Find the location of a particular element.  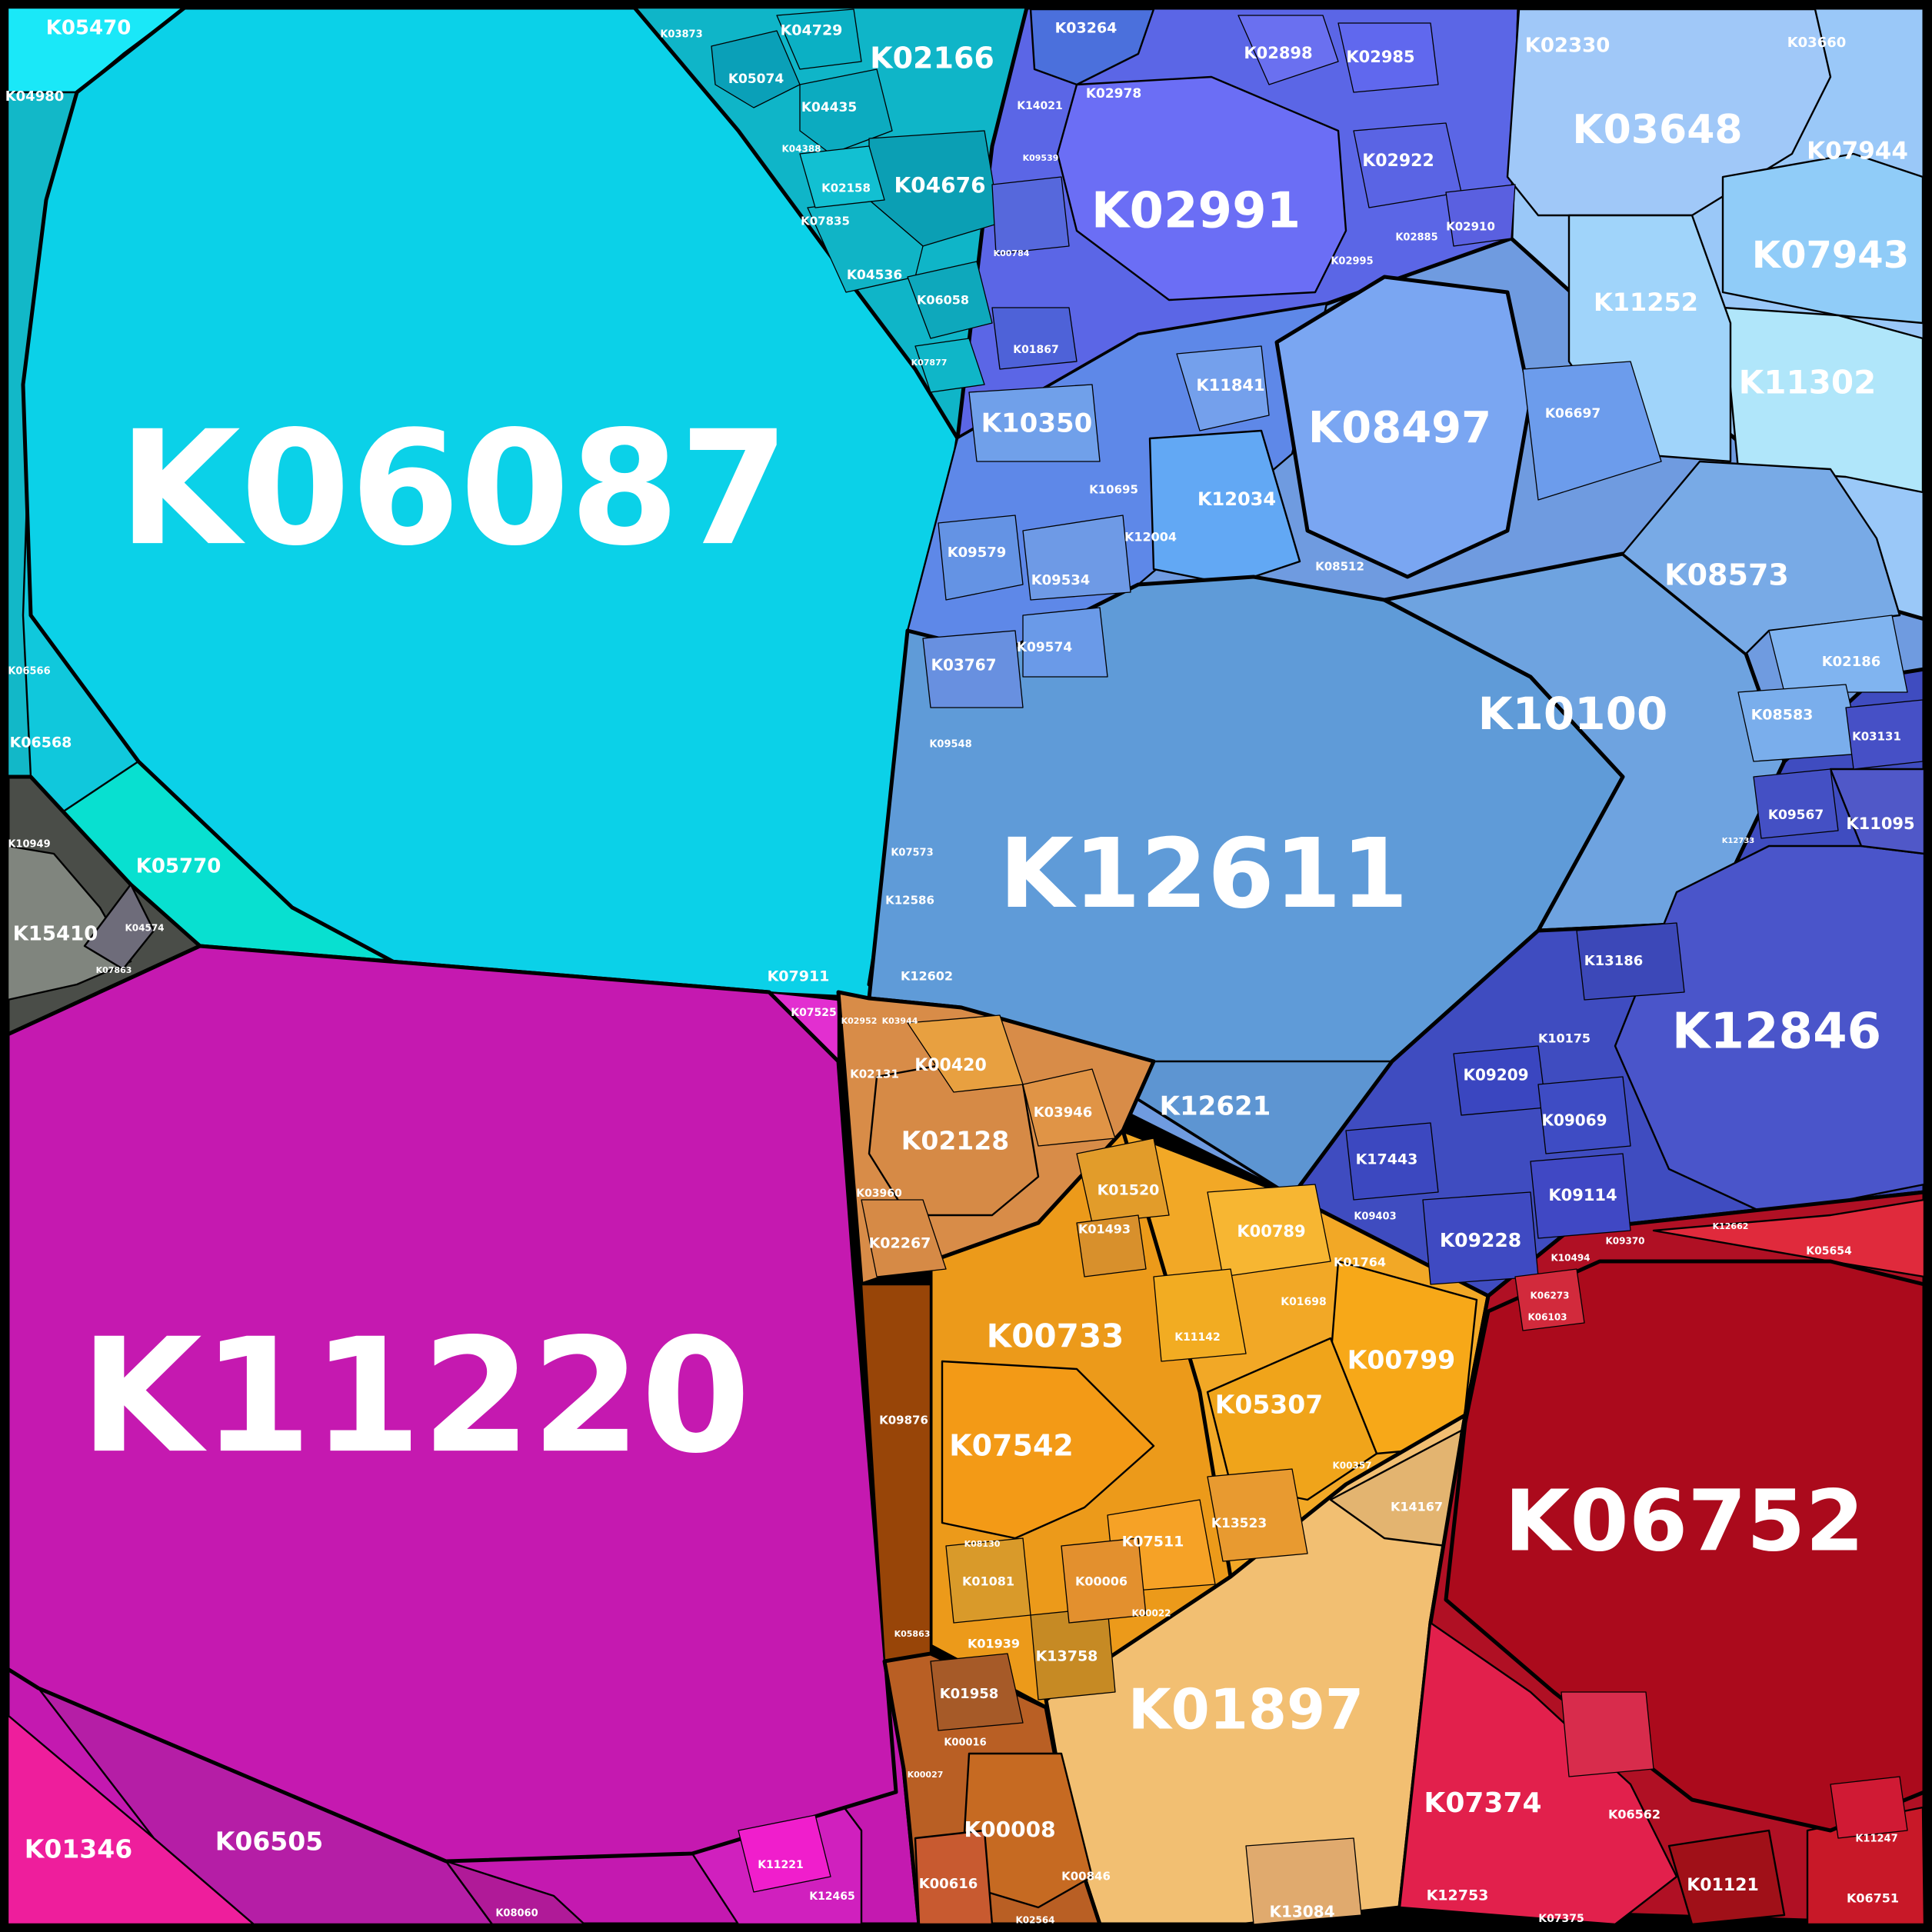

cell-k04729 is located at coordinates (819, 39).